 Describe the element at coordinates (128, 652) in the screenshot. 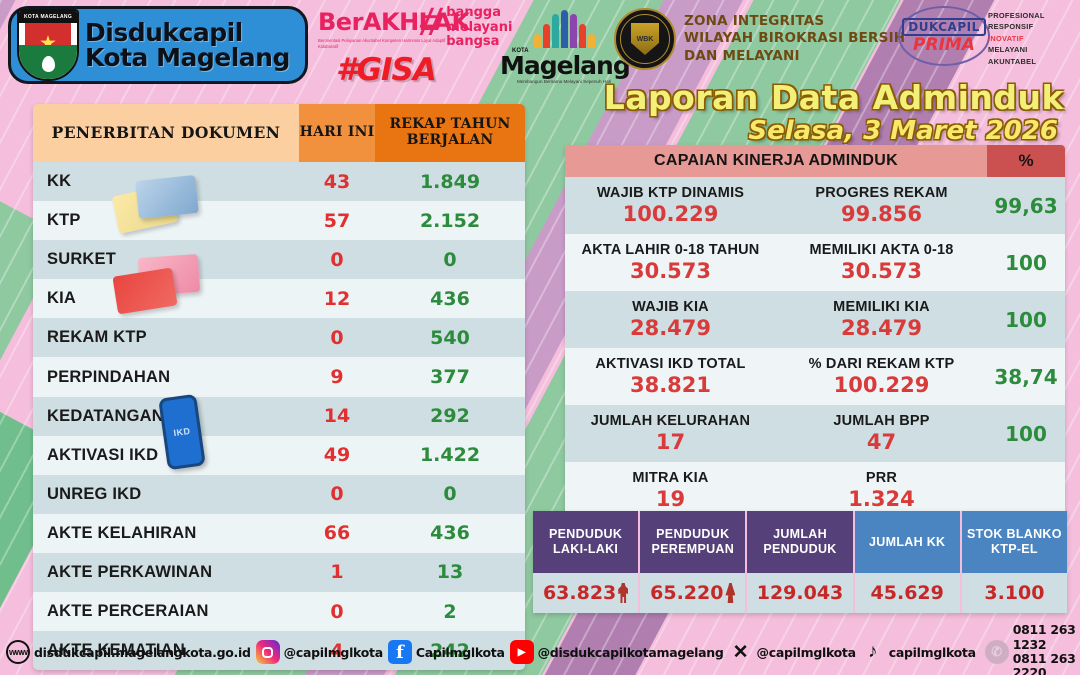

I see `footer-website: www disdukcapil.magelangkota.go.id` at that location.